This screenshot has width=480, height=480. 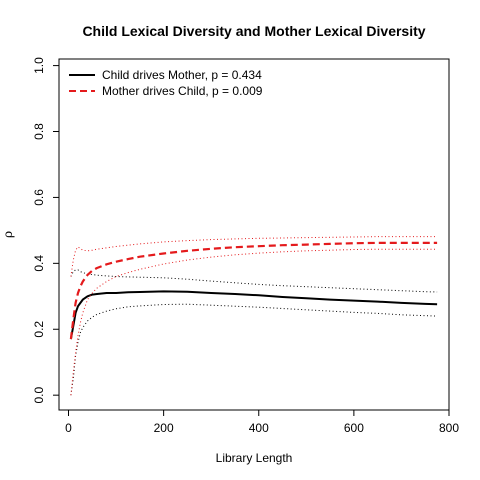 I want to click on y-tick-label-5: 1.0, so click(x=39, y=65).